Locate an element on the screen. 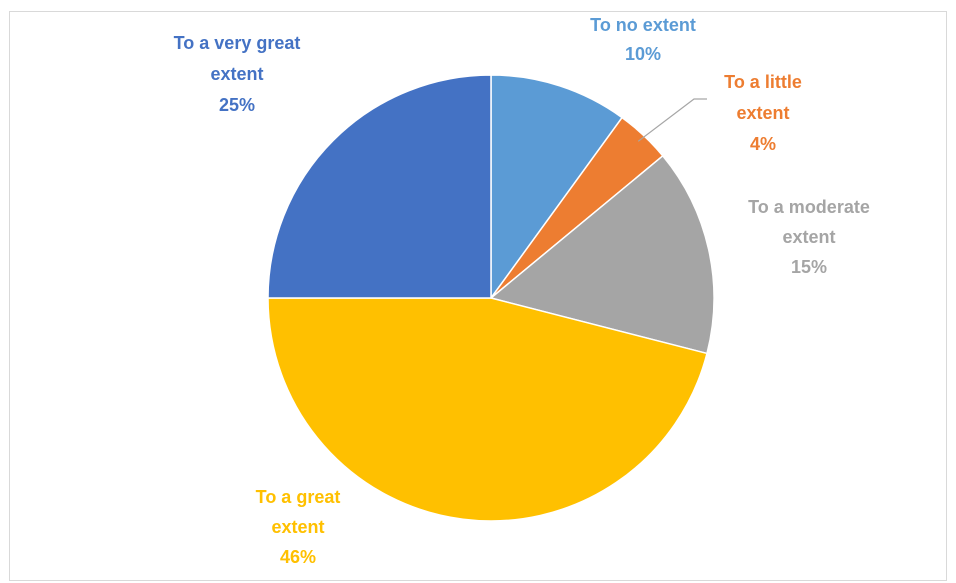 Image resolution: width=956 pixels, height=583 pixels. slice-category-label-4: To a very great is located at coordinates (237, 43).